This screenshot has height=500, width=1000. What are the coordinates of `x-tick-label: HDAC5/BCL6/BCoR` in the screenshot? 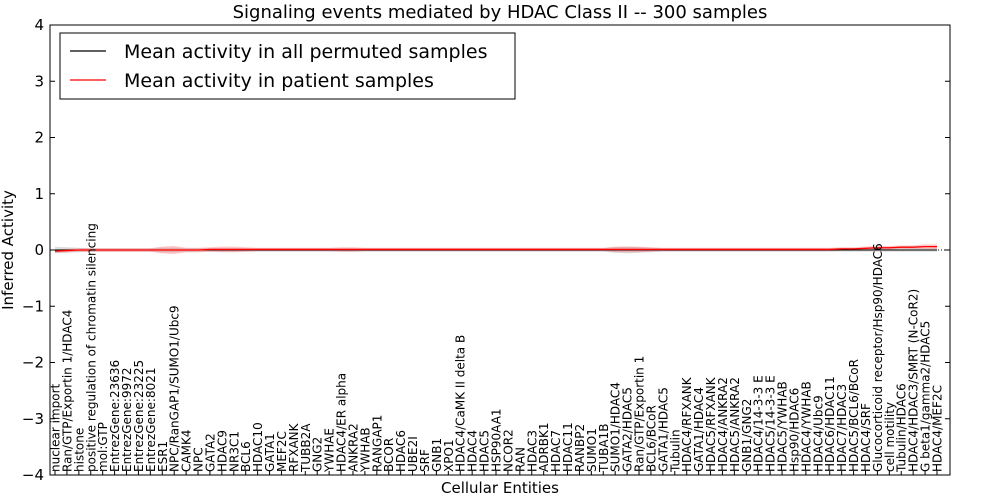 It's located at (854, 415).